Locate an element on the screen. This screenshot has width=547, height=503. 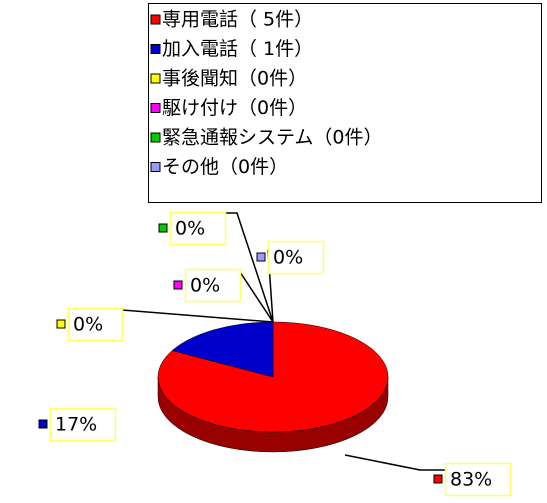
data-label: 83% is located at coordinates (471, 480).